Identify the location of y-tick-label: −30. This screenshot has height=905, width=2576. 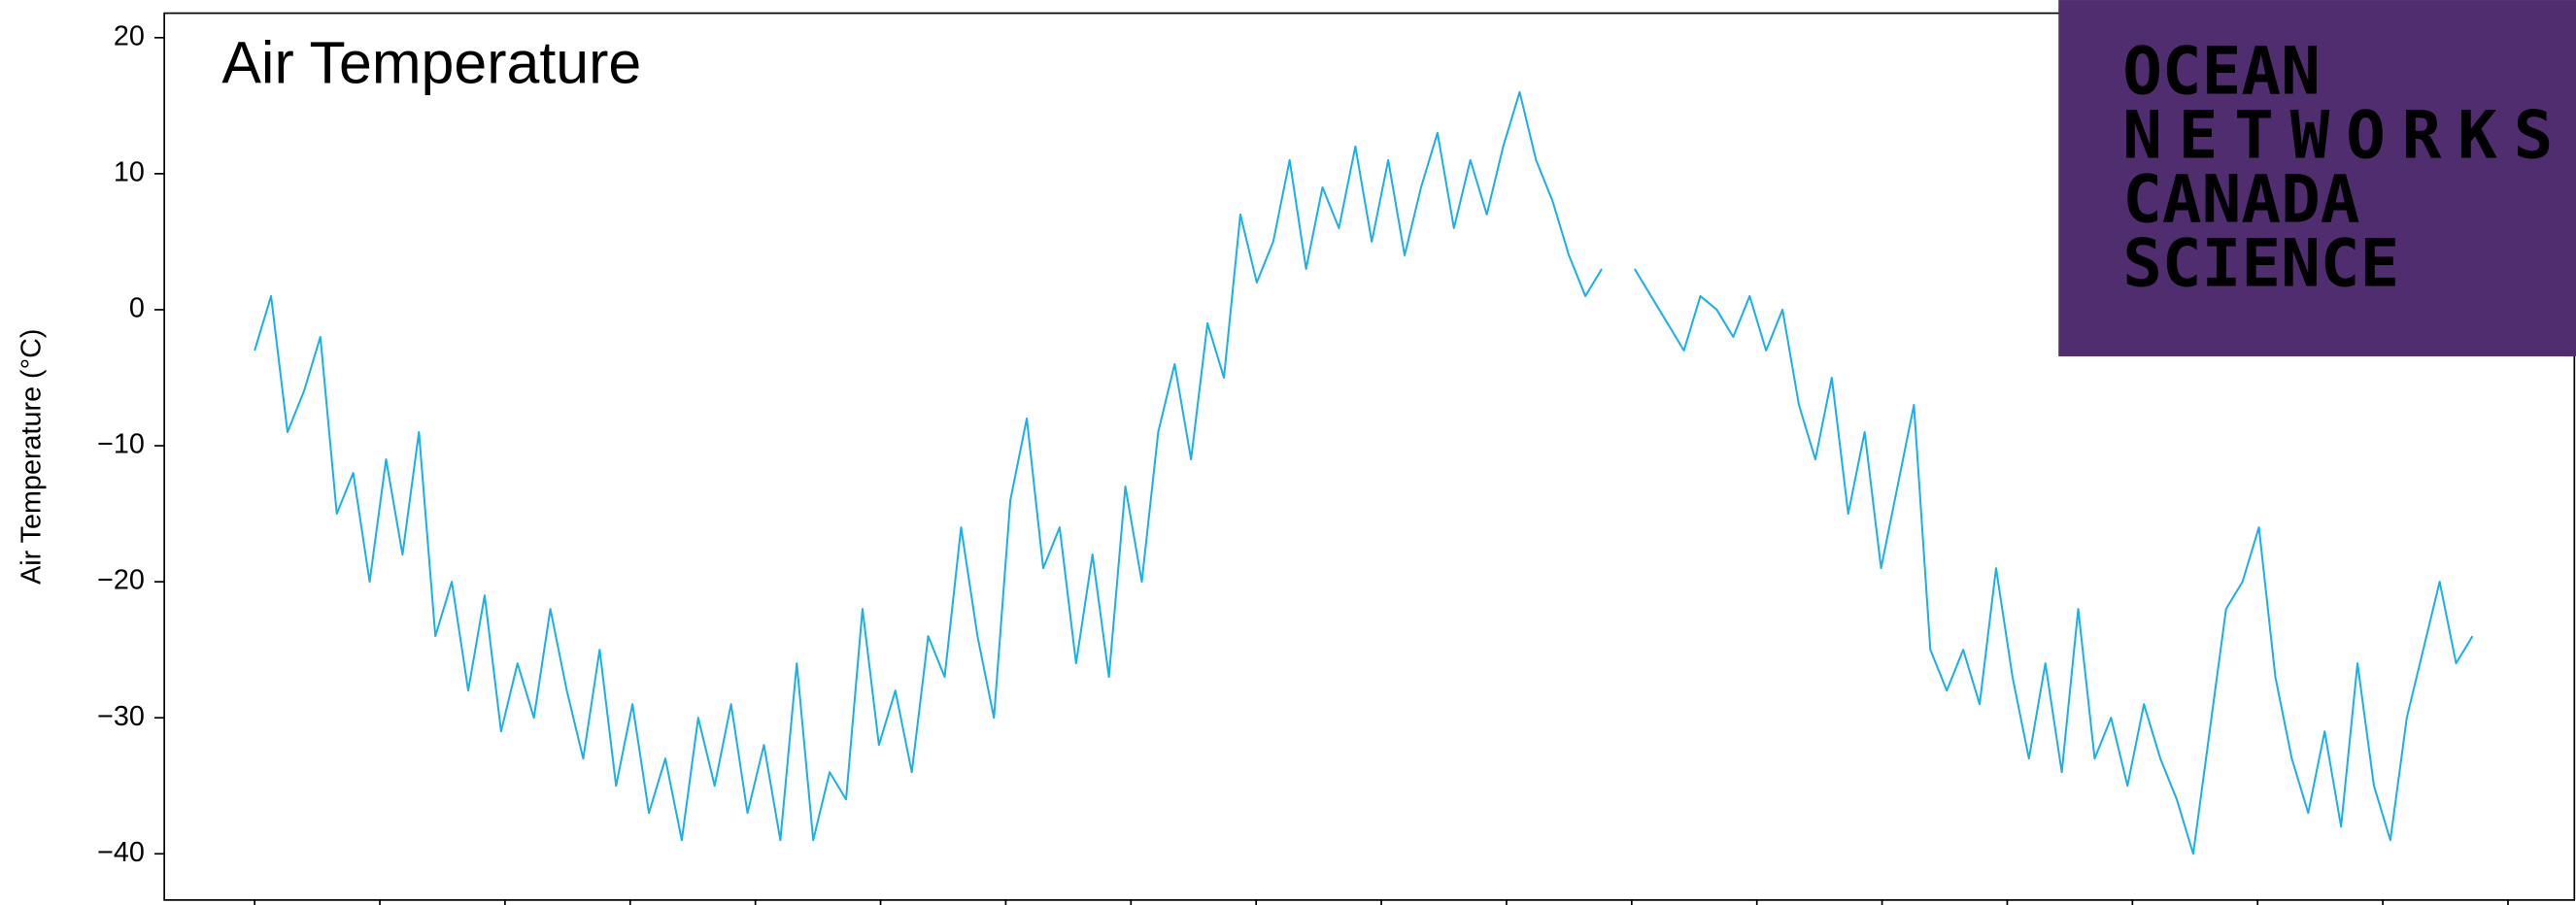
(121, 716).